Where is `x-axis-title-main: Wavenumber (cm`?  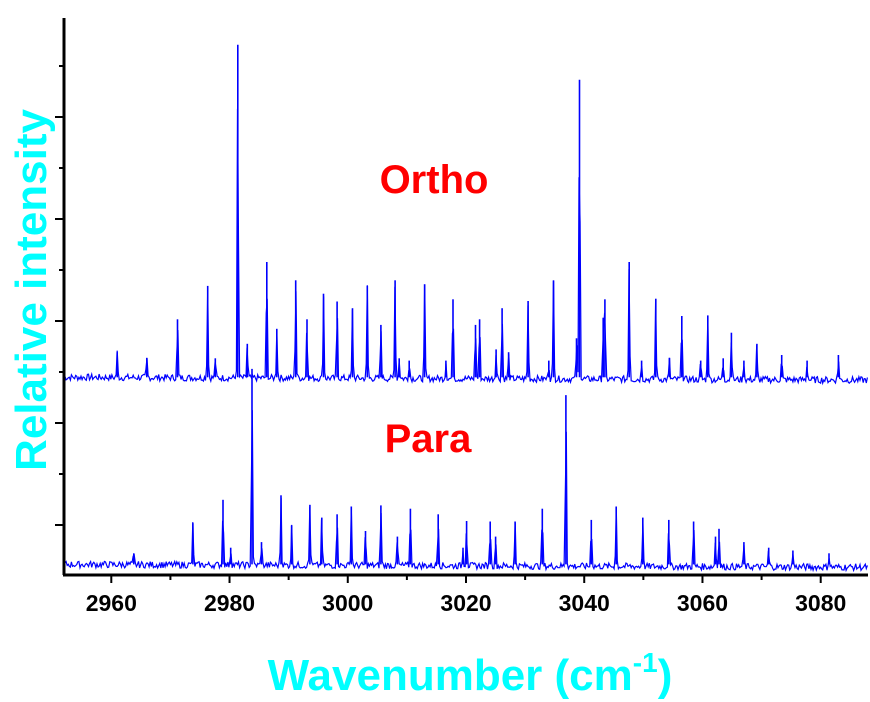 x-axis-title-main: Wavenumber (cm is located at coordinates (450, 675).